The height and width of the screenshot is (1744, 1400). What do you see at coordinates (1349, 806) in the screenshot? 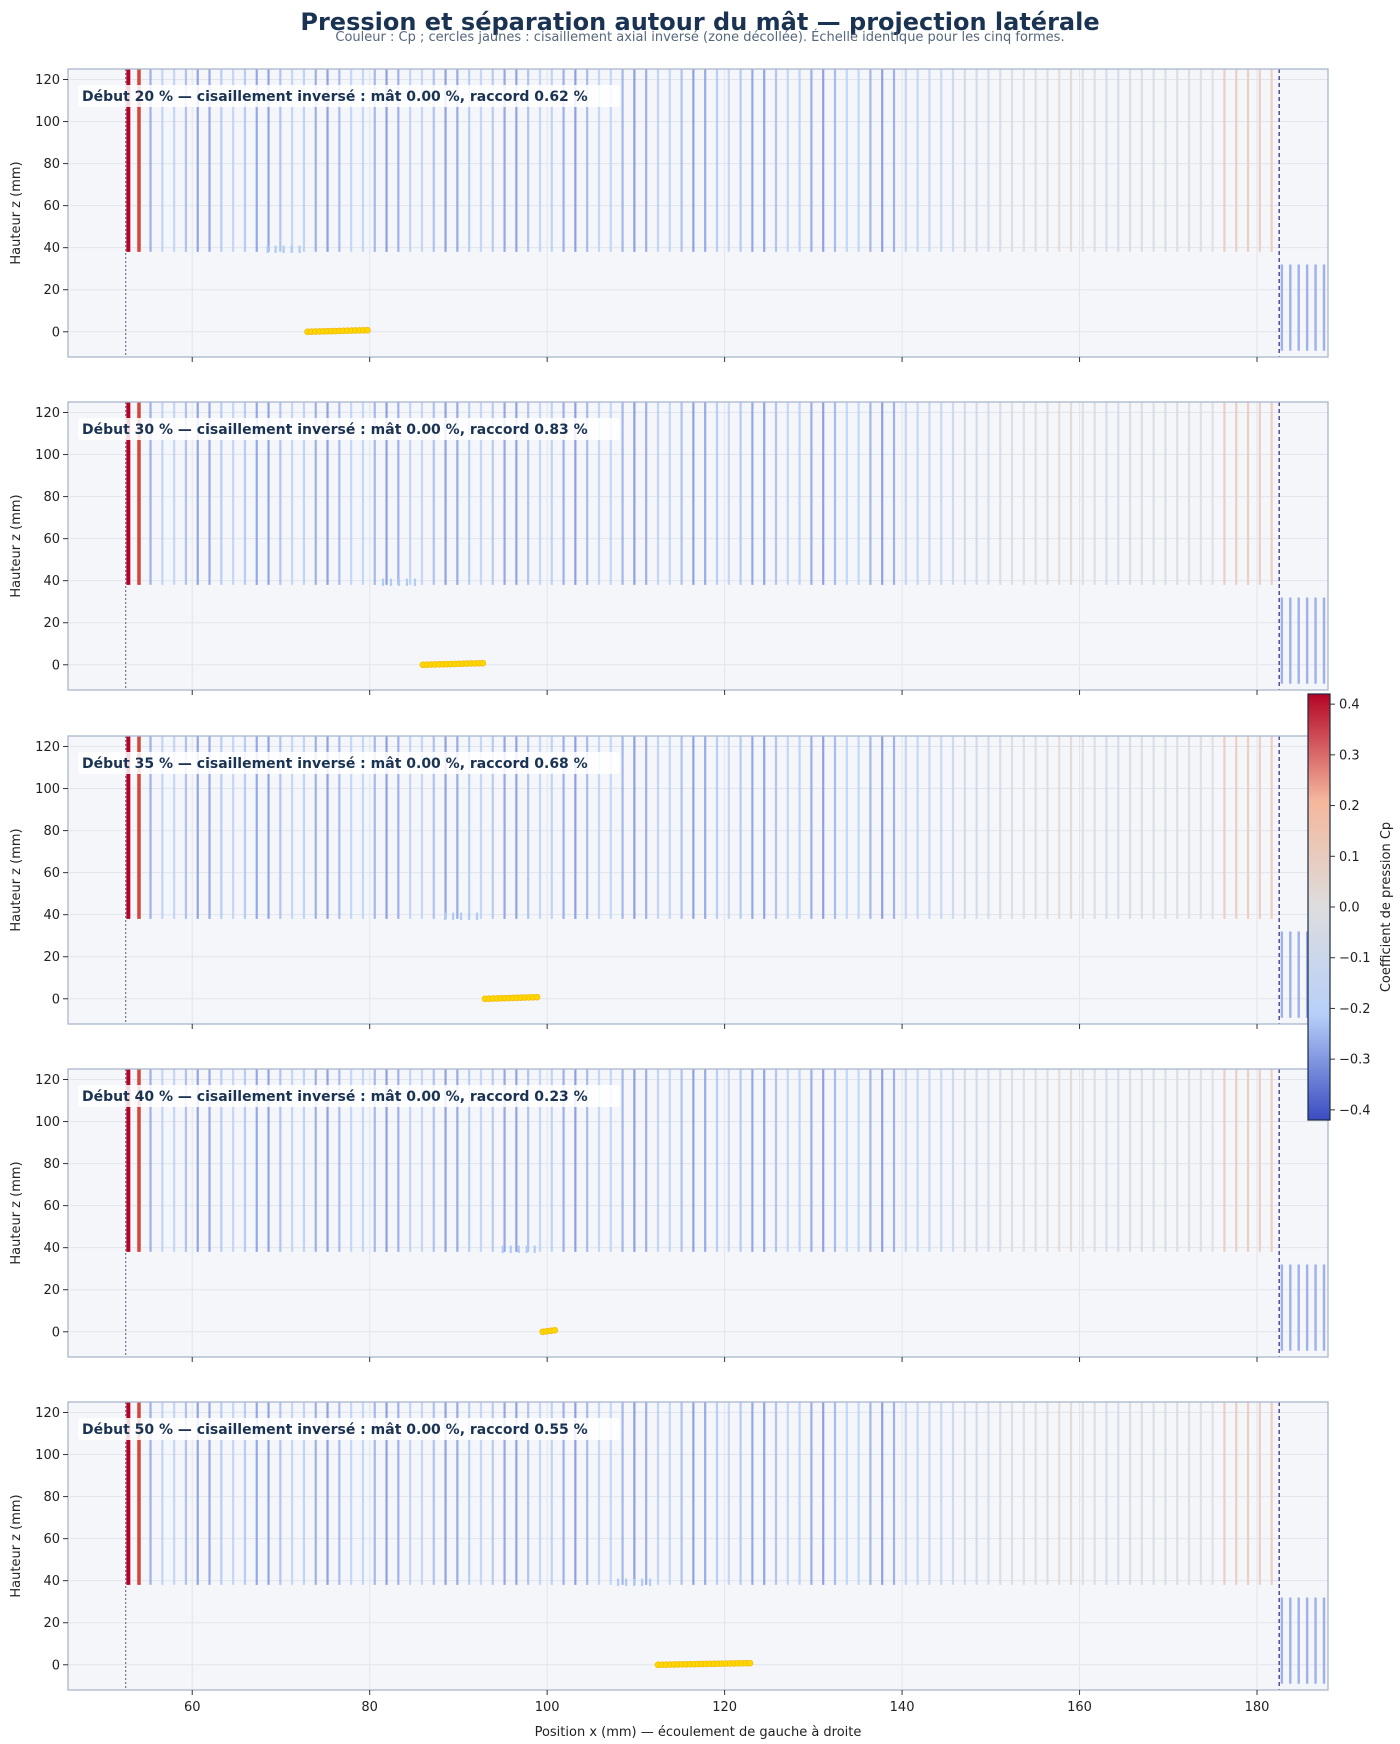
I see `colorbar-tick-label: 0.2` at bounding box center [1349, 806].